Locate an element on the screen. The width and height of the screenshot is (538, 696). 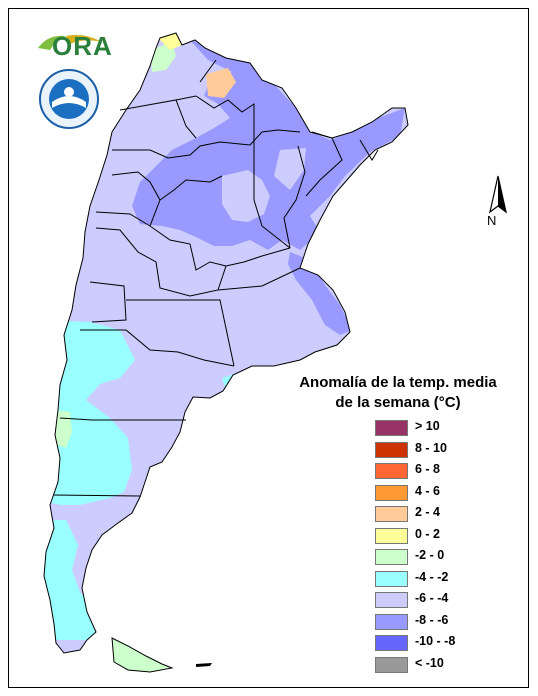
ora-leaf-icon is located at coordinates (70, 42).